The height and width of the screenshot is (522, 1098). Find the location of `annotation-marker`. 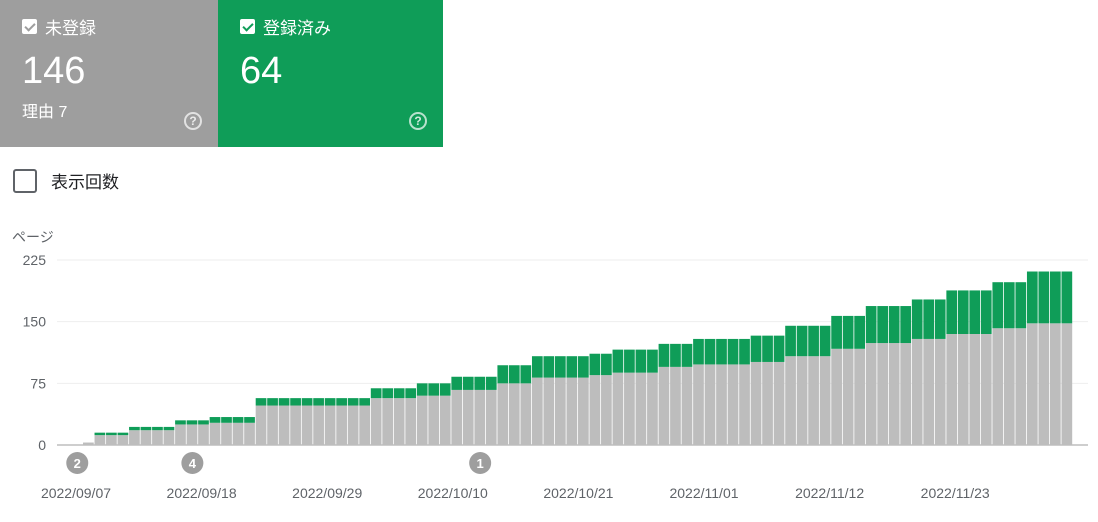

annotation-marker is located at coordinates (192, 463).